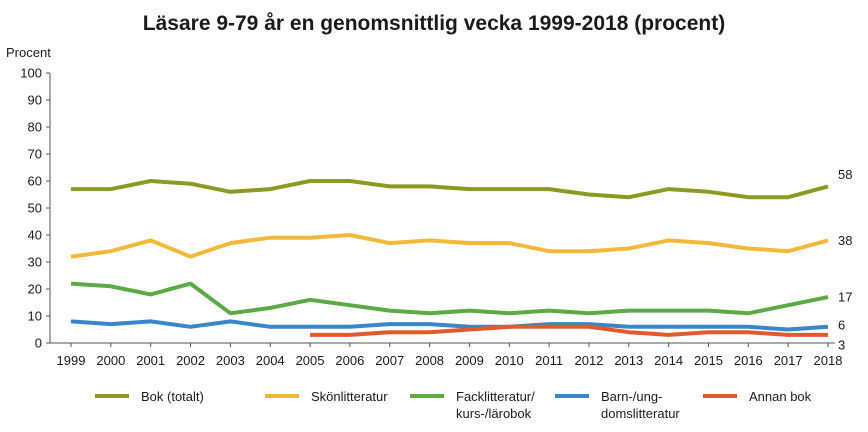  What do you see at coordinates (828, 360) in the screenshot?
I see `x-tick-label: 2018` at bounding box center [828, 360].